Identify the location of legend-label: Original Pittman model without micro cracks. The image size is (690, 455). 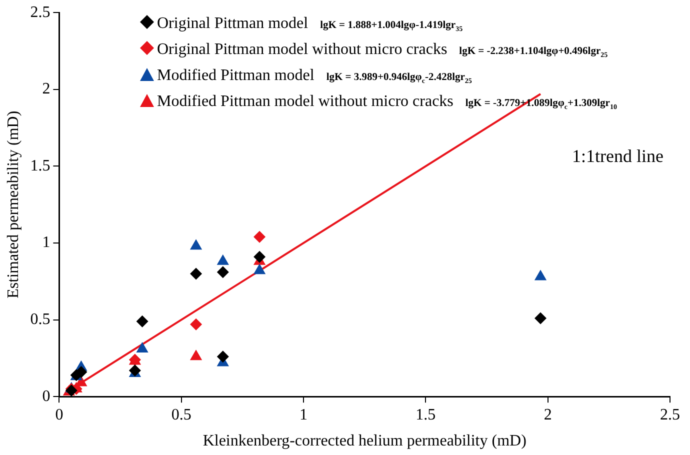
(302, 50).